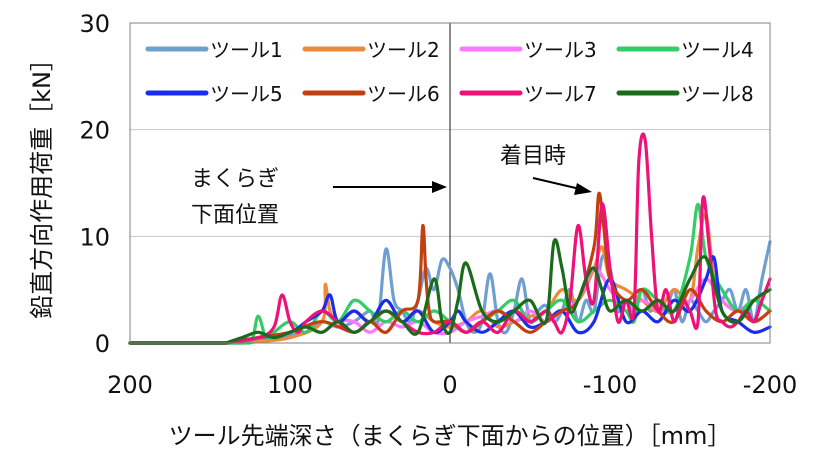 The width and height of the screenshot is (817, 470). What do you see at coordinates (235, 179) in the screenshot?
I see `annotation-sleeper-bottom: まくらぎ` at bounding box center [235, 179].